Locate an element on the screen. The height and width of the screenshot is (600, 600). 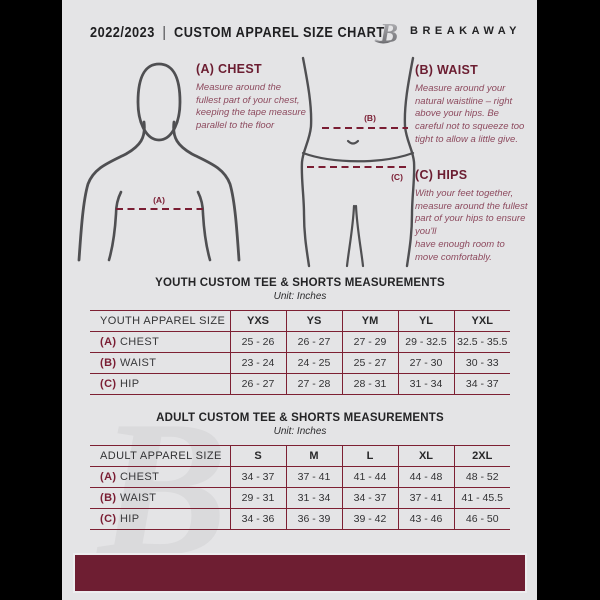
table-cell: 25 - 27 is located at coordinates (369, 363).